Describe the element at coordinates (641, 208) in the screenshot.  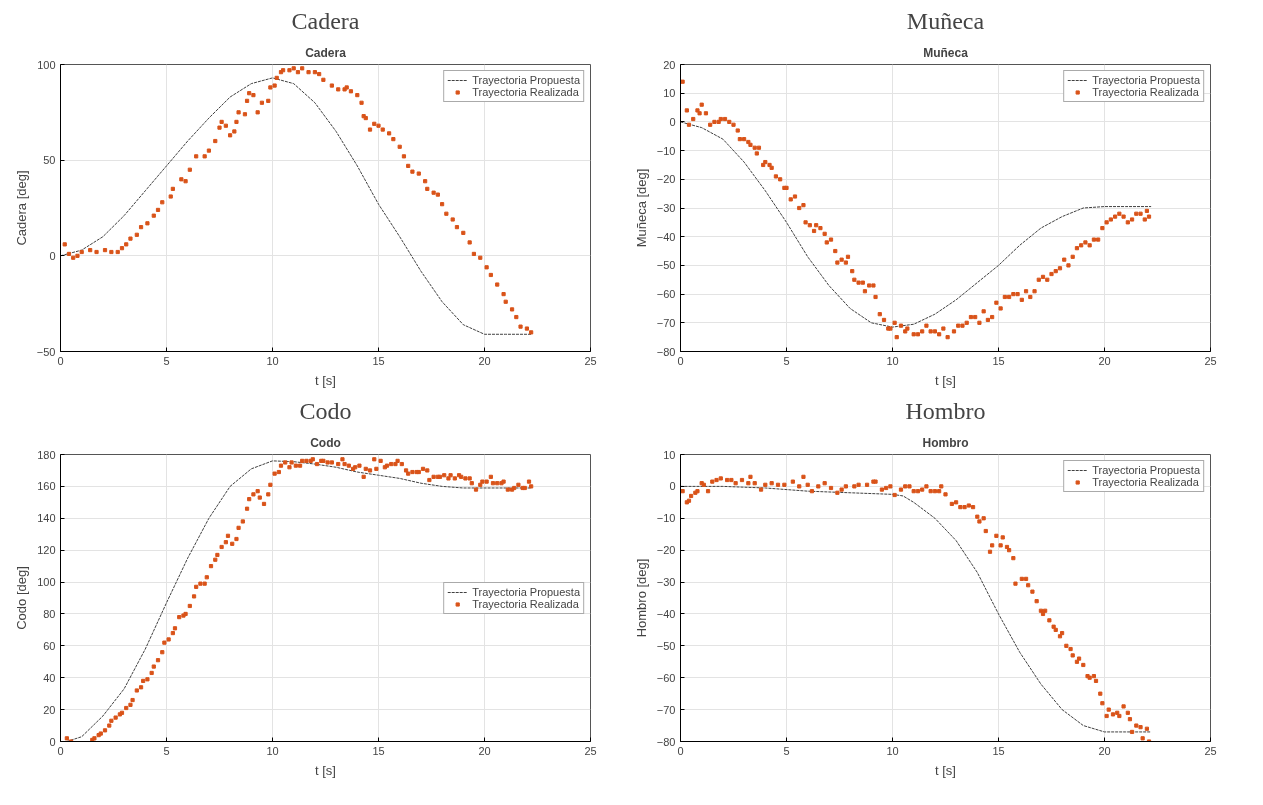
I see `y-axis-title: Muñeca [deg]` at that location.